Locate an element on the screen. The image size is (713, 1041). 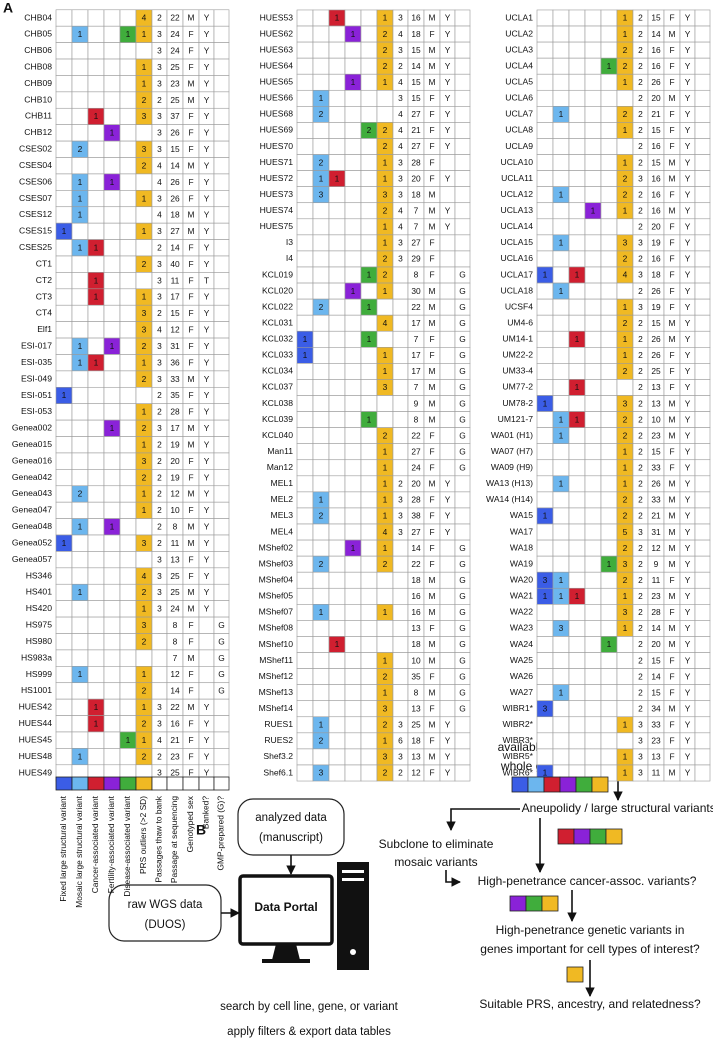
cell-line-name: UCLA6 is located at coordinates (519, 98).